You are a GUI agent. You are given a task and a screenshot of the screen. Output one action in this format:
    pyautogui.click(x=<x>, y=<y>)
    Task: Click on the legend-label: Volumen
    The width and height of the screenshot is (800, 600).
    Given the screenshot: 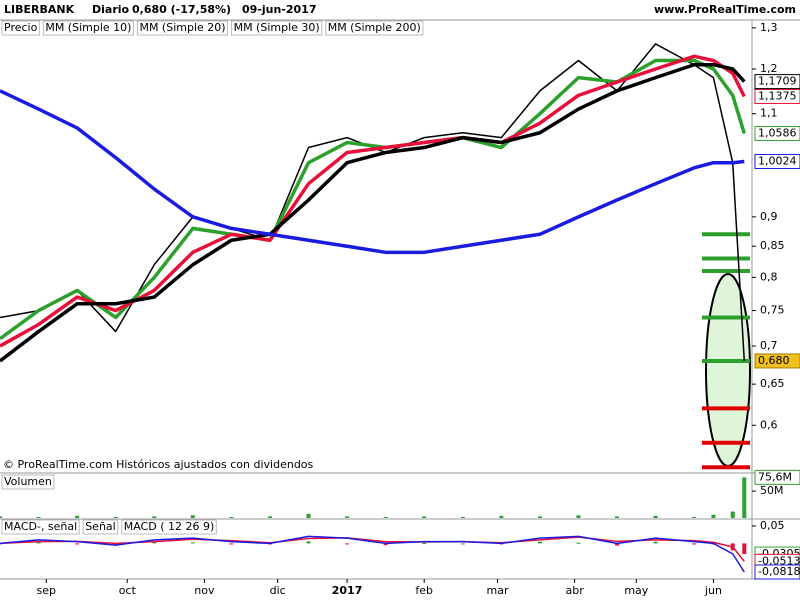 What is the action you would take?
    pyautogui.click(x=28, y=481)
    